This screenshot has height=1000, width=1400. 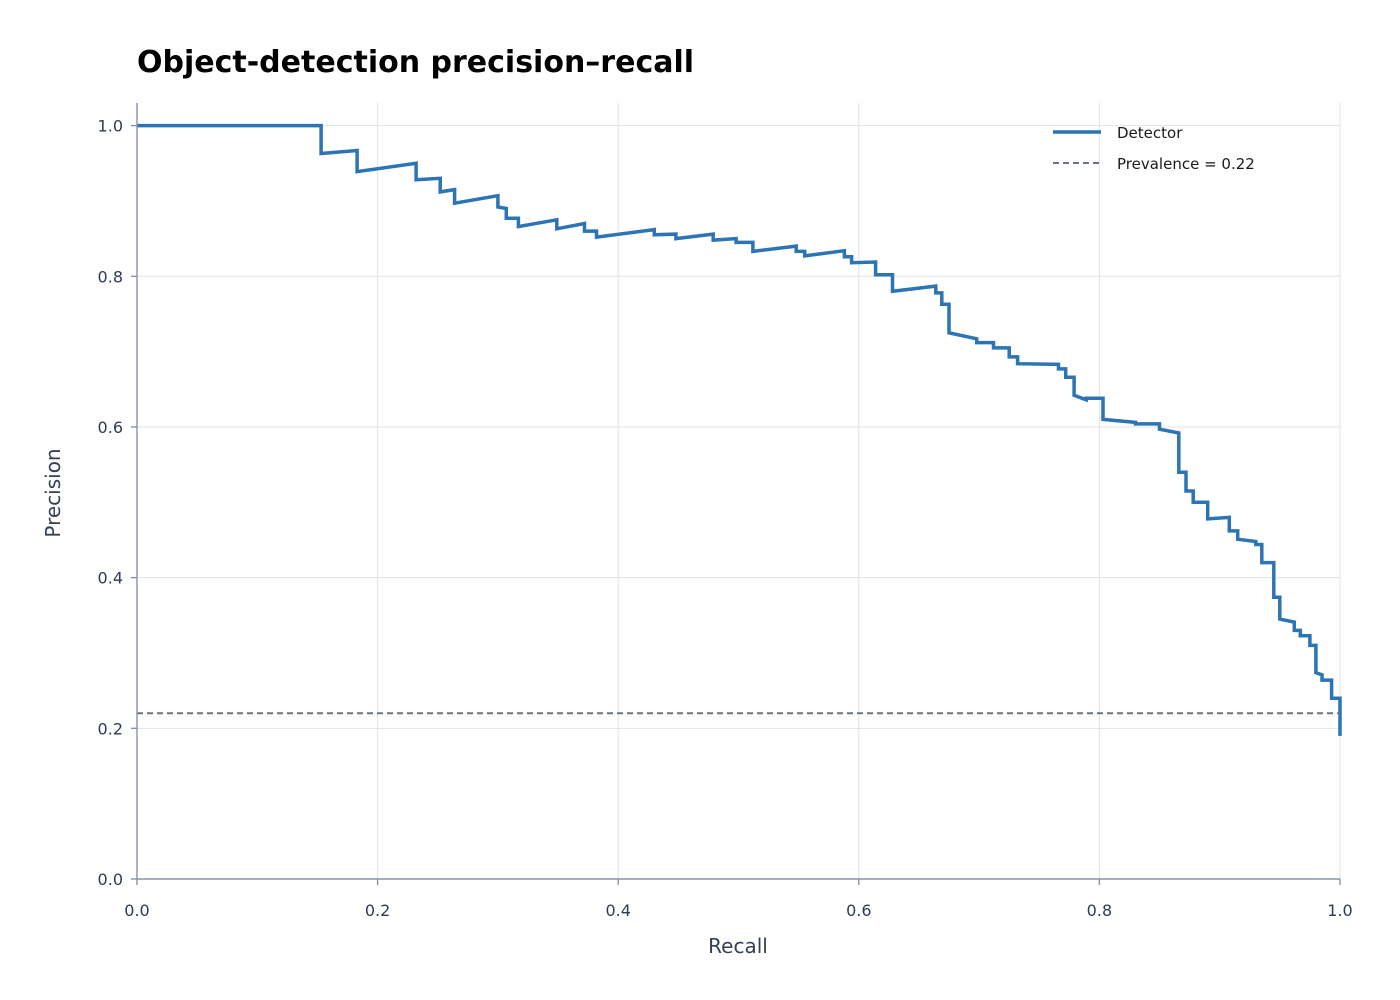 I want to click on y-tick-label: 0.8, so click(x=110, y=276).